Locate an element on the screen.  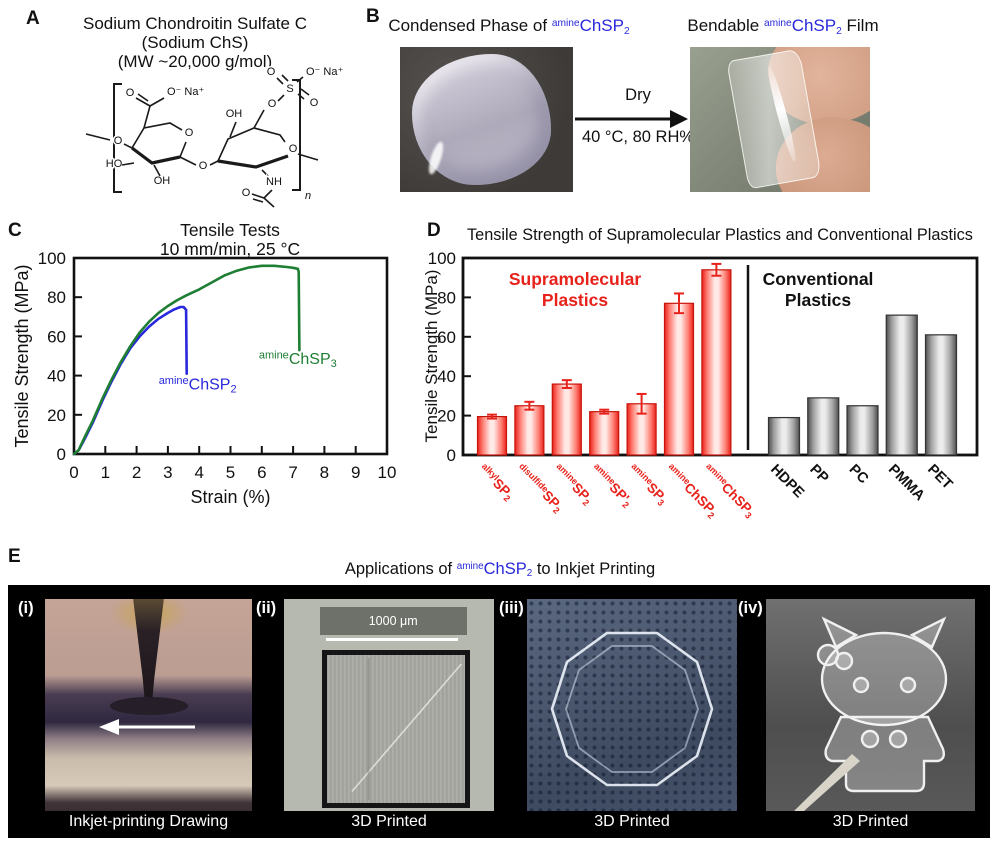
svg-text: Strain (%) is located at coordinates (230, 497).